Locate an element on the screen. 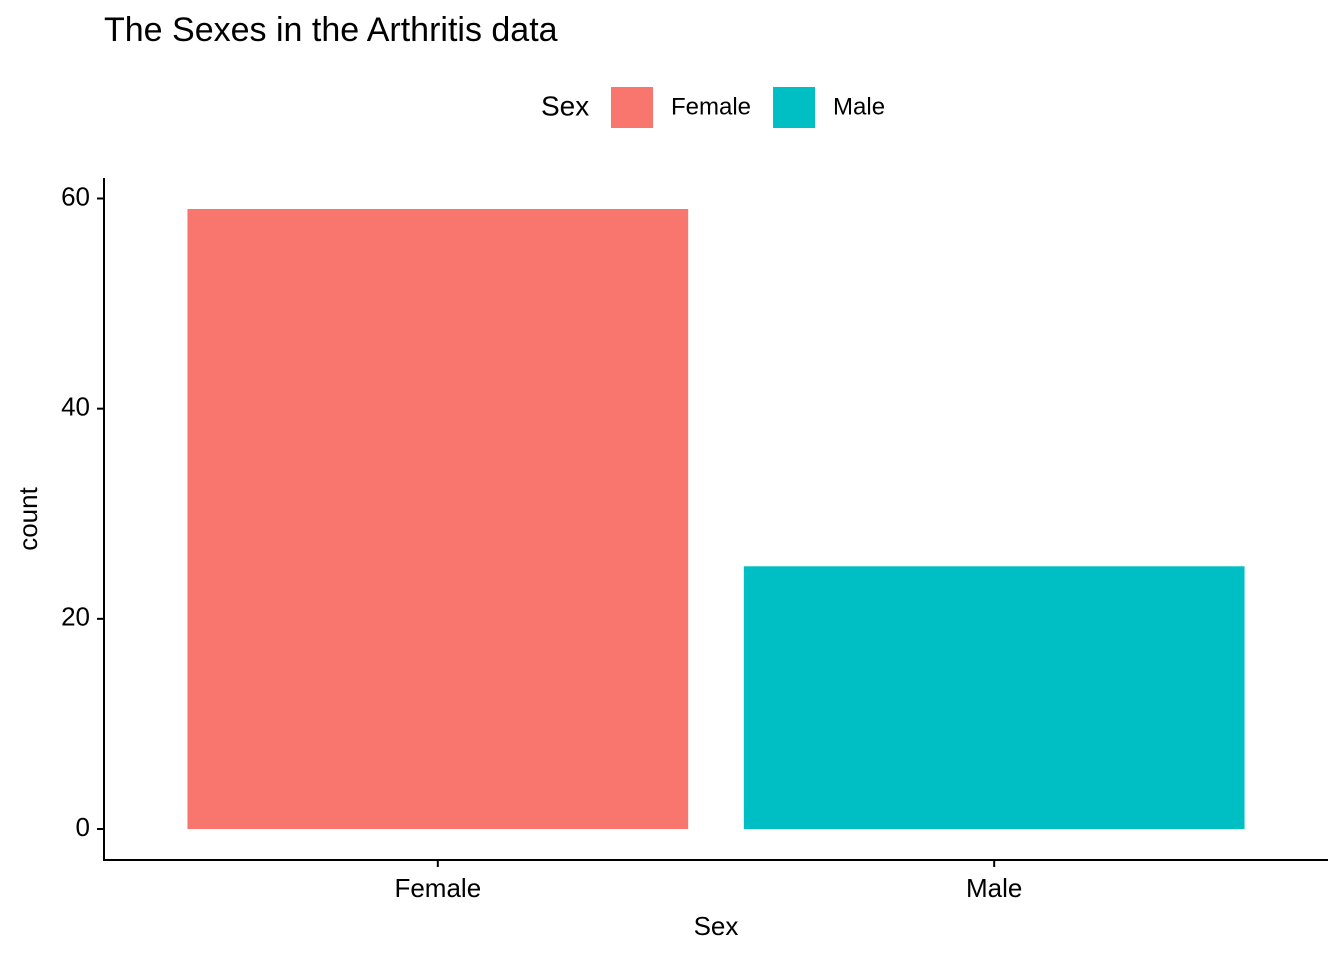 The image size is (1344, 960). x-axis-title: Sex is located at coordinates (716, 926).